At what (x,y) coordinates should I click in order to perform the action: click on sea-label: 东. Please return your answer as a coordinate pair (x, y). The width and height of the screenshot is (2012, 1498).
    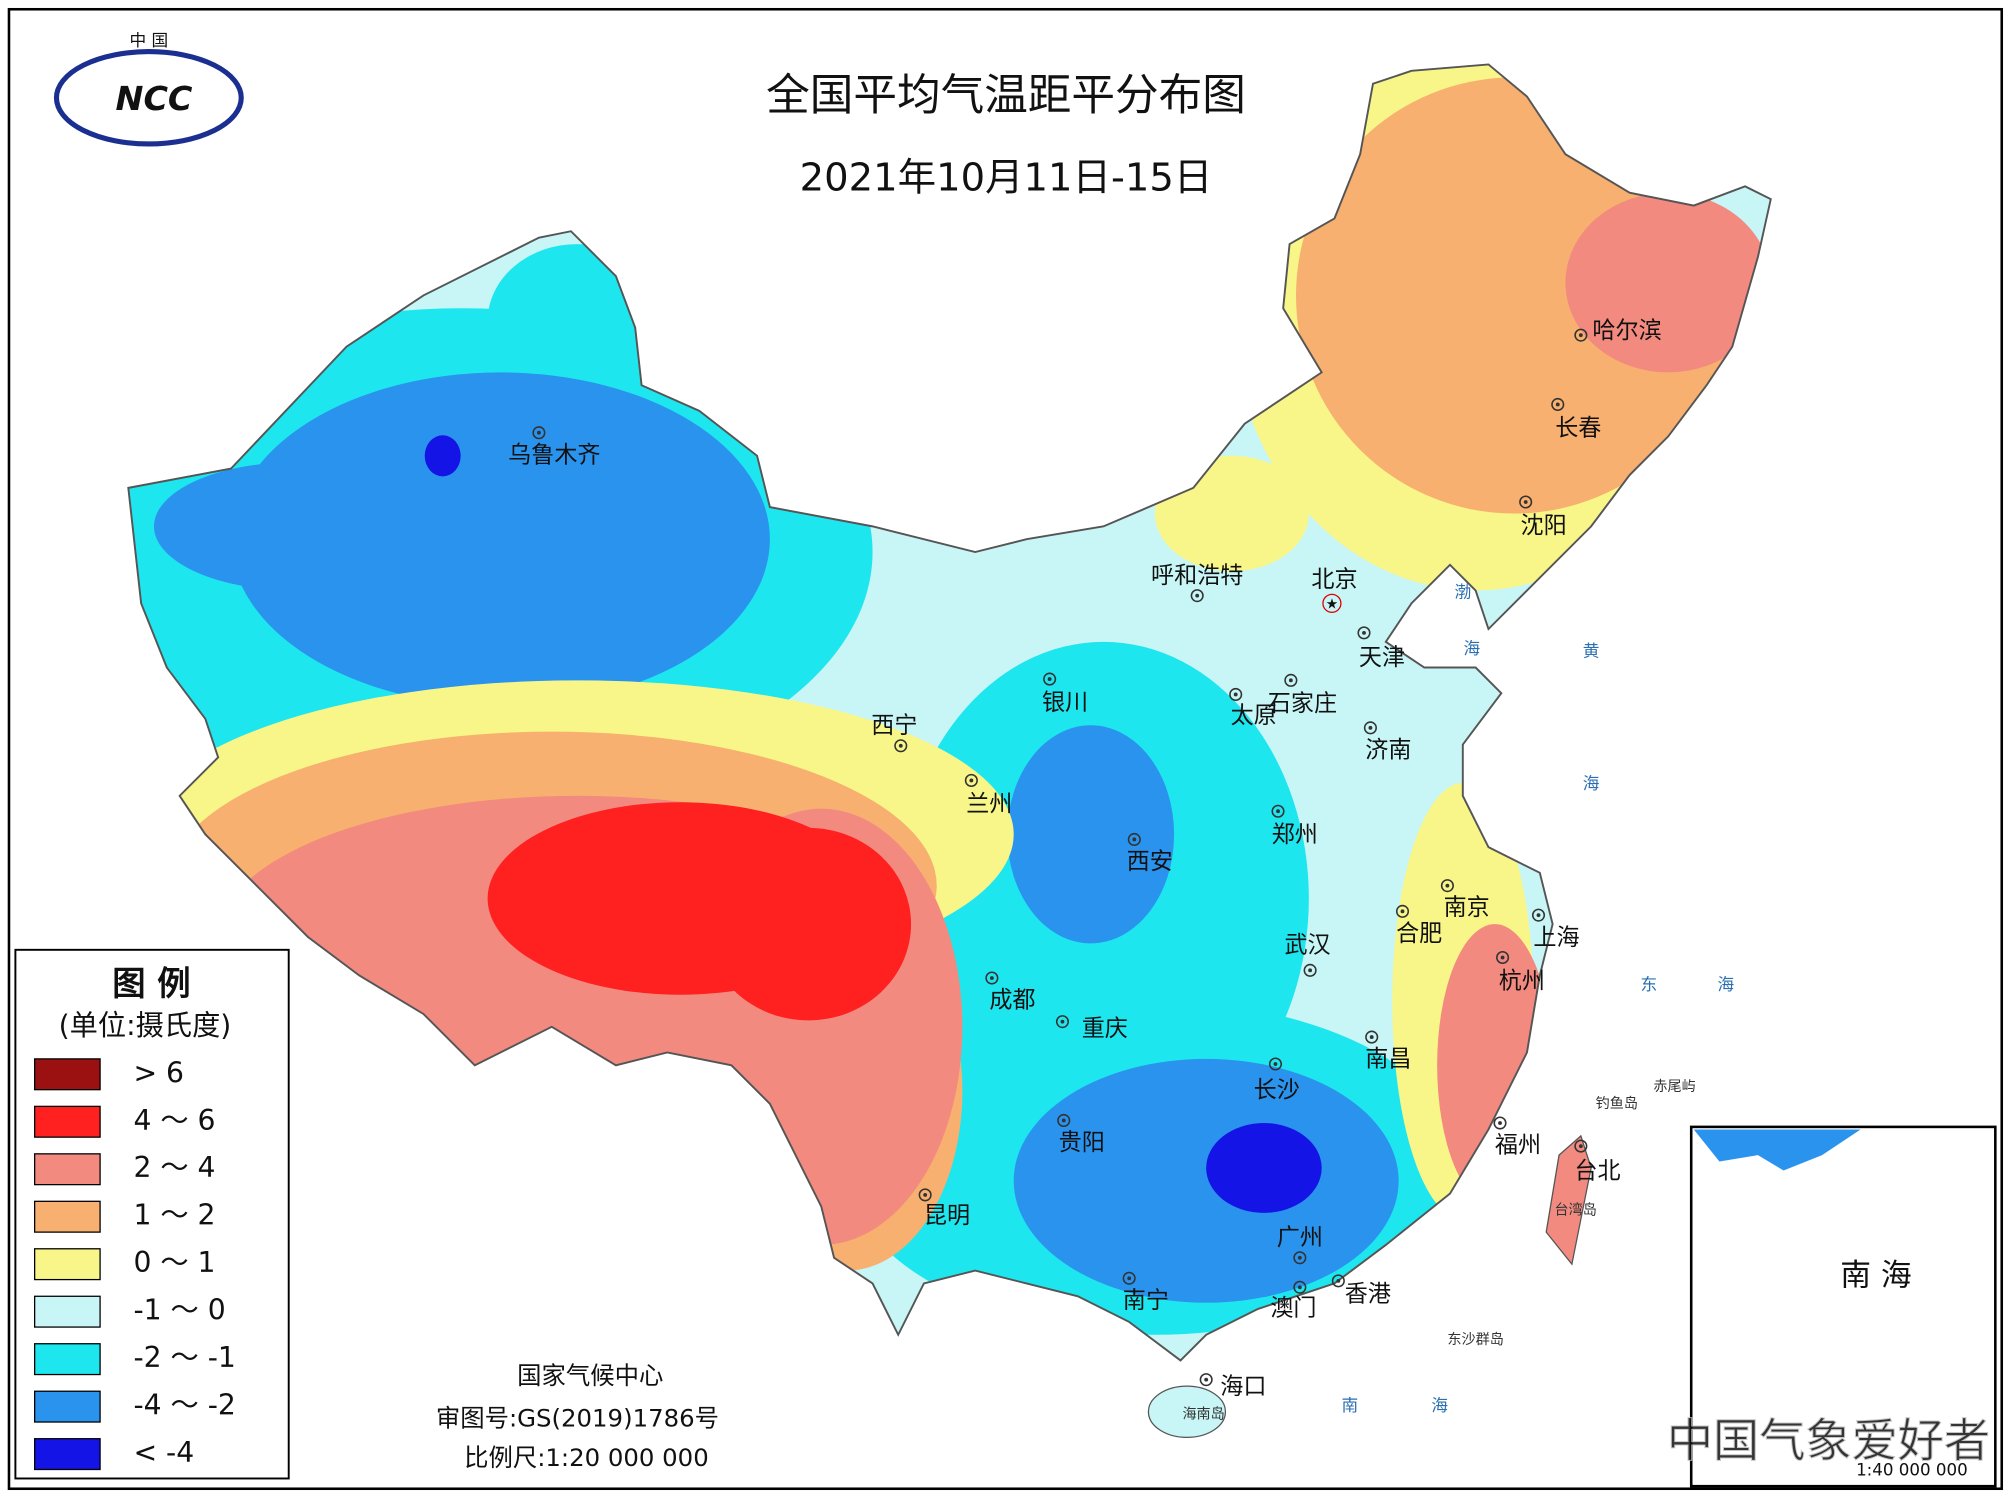
    Looking at the image, I should click on (1649, 984).